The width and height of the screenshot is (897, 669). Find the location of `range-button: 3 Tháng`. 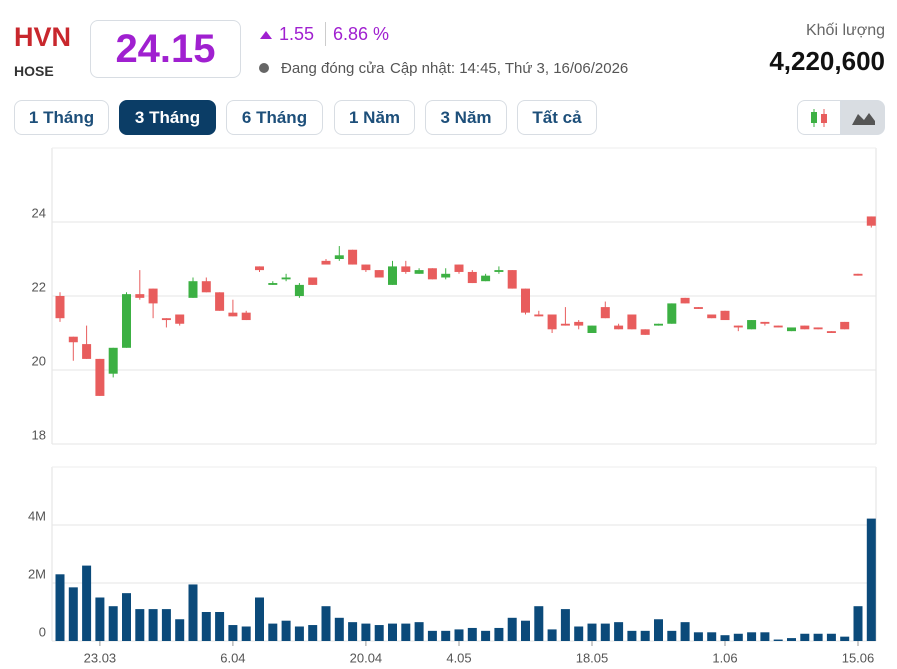

range-button: 3 Tháng is located at coordinates (167, 117).